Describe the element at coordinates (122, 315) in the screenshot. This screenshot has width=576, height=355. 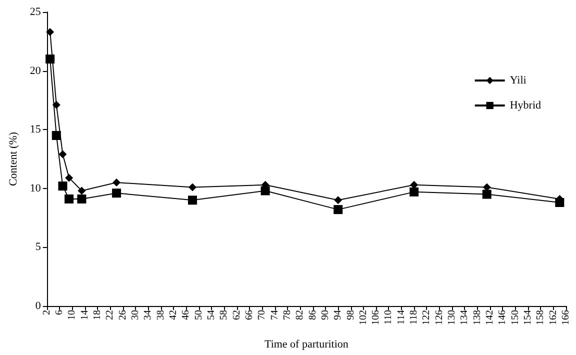
I see `x-tick-label: 26` at that location.